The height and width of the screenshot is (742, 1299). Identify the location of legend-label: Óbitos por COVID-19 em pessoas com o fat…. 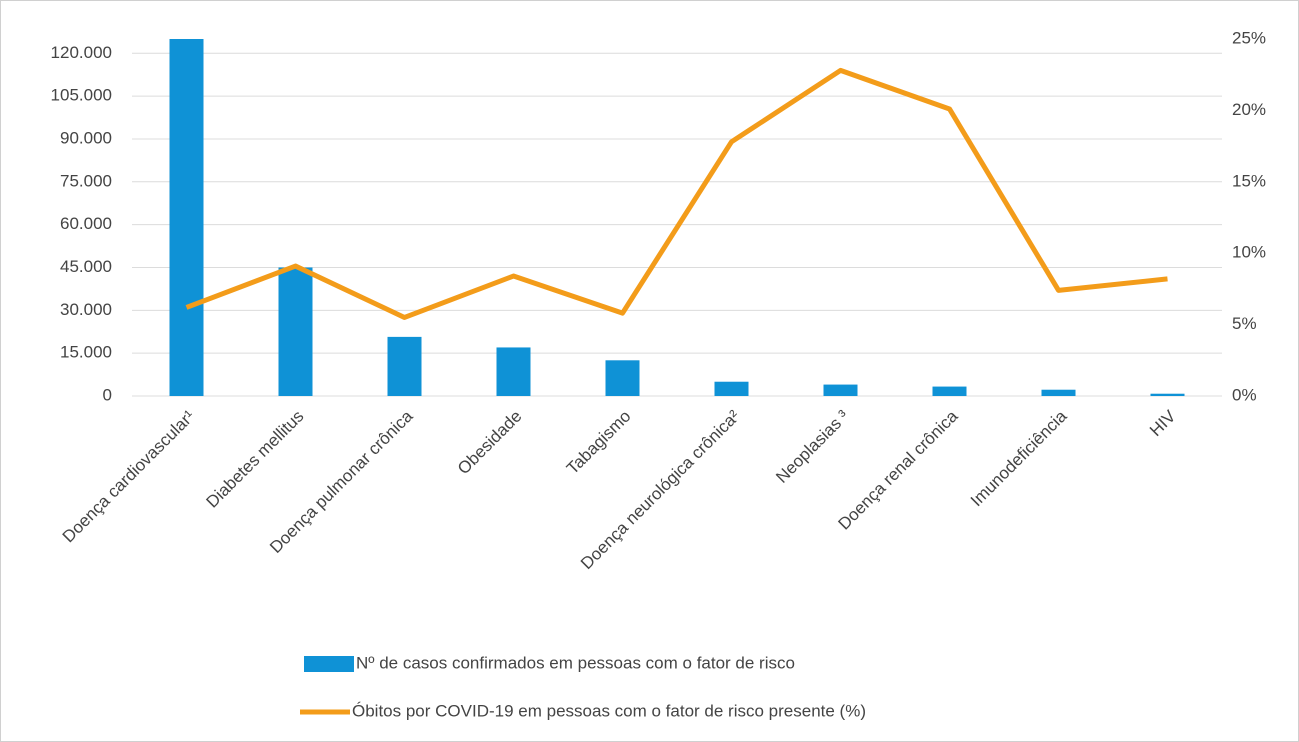
(609, 710).